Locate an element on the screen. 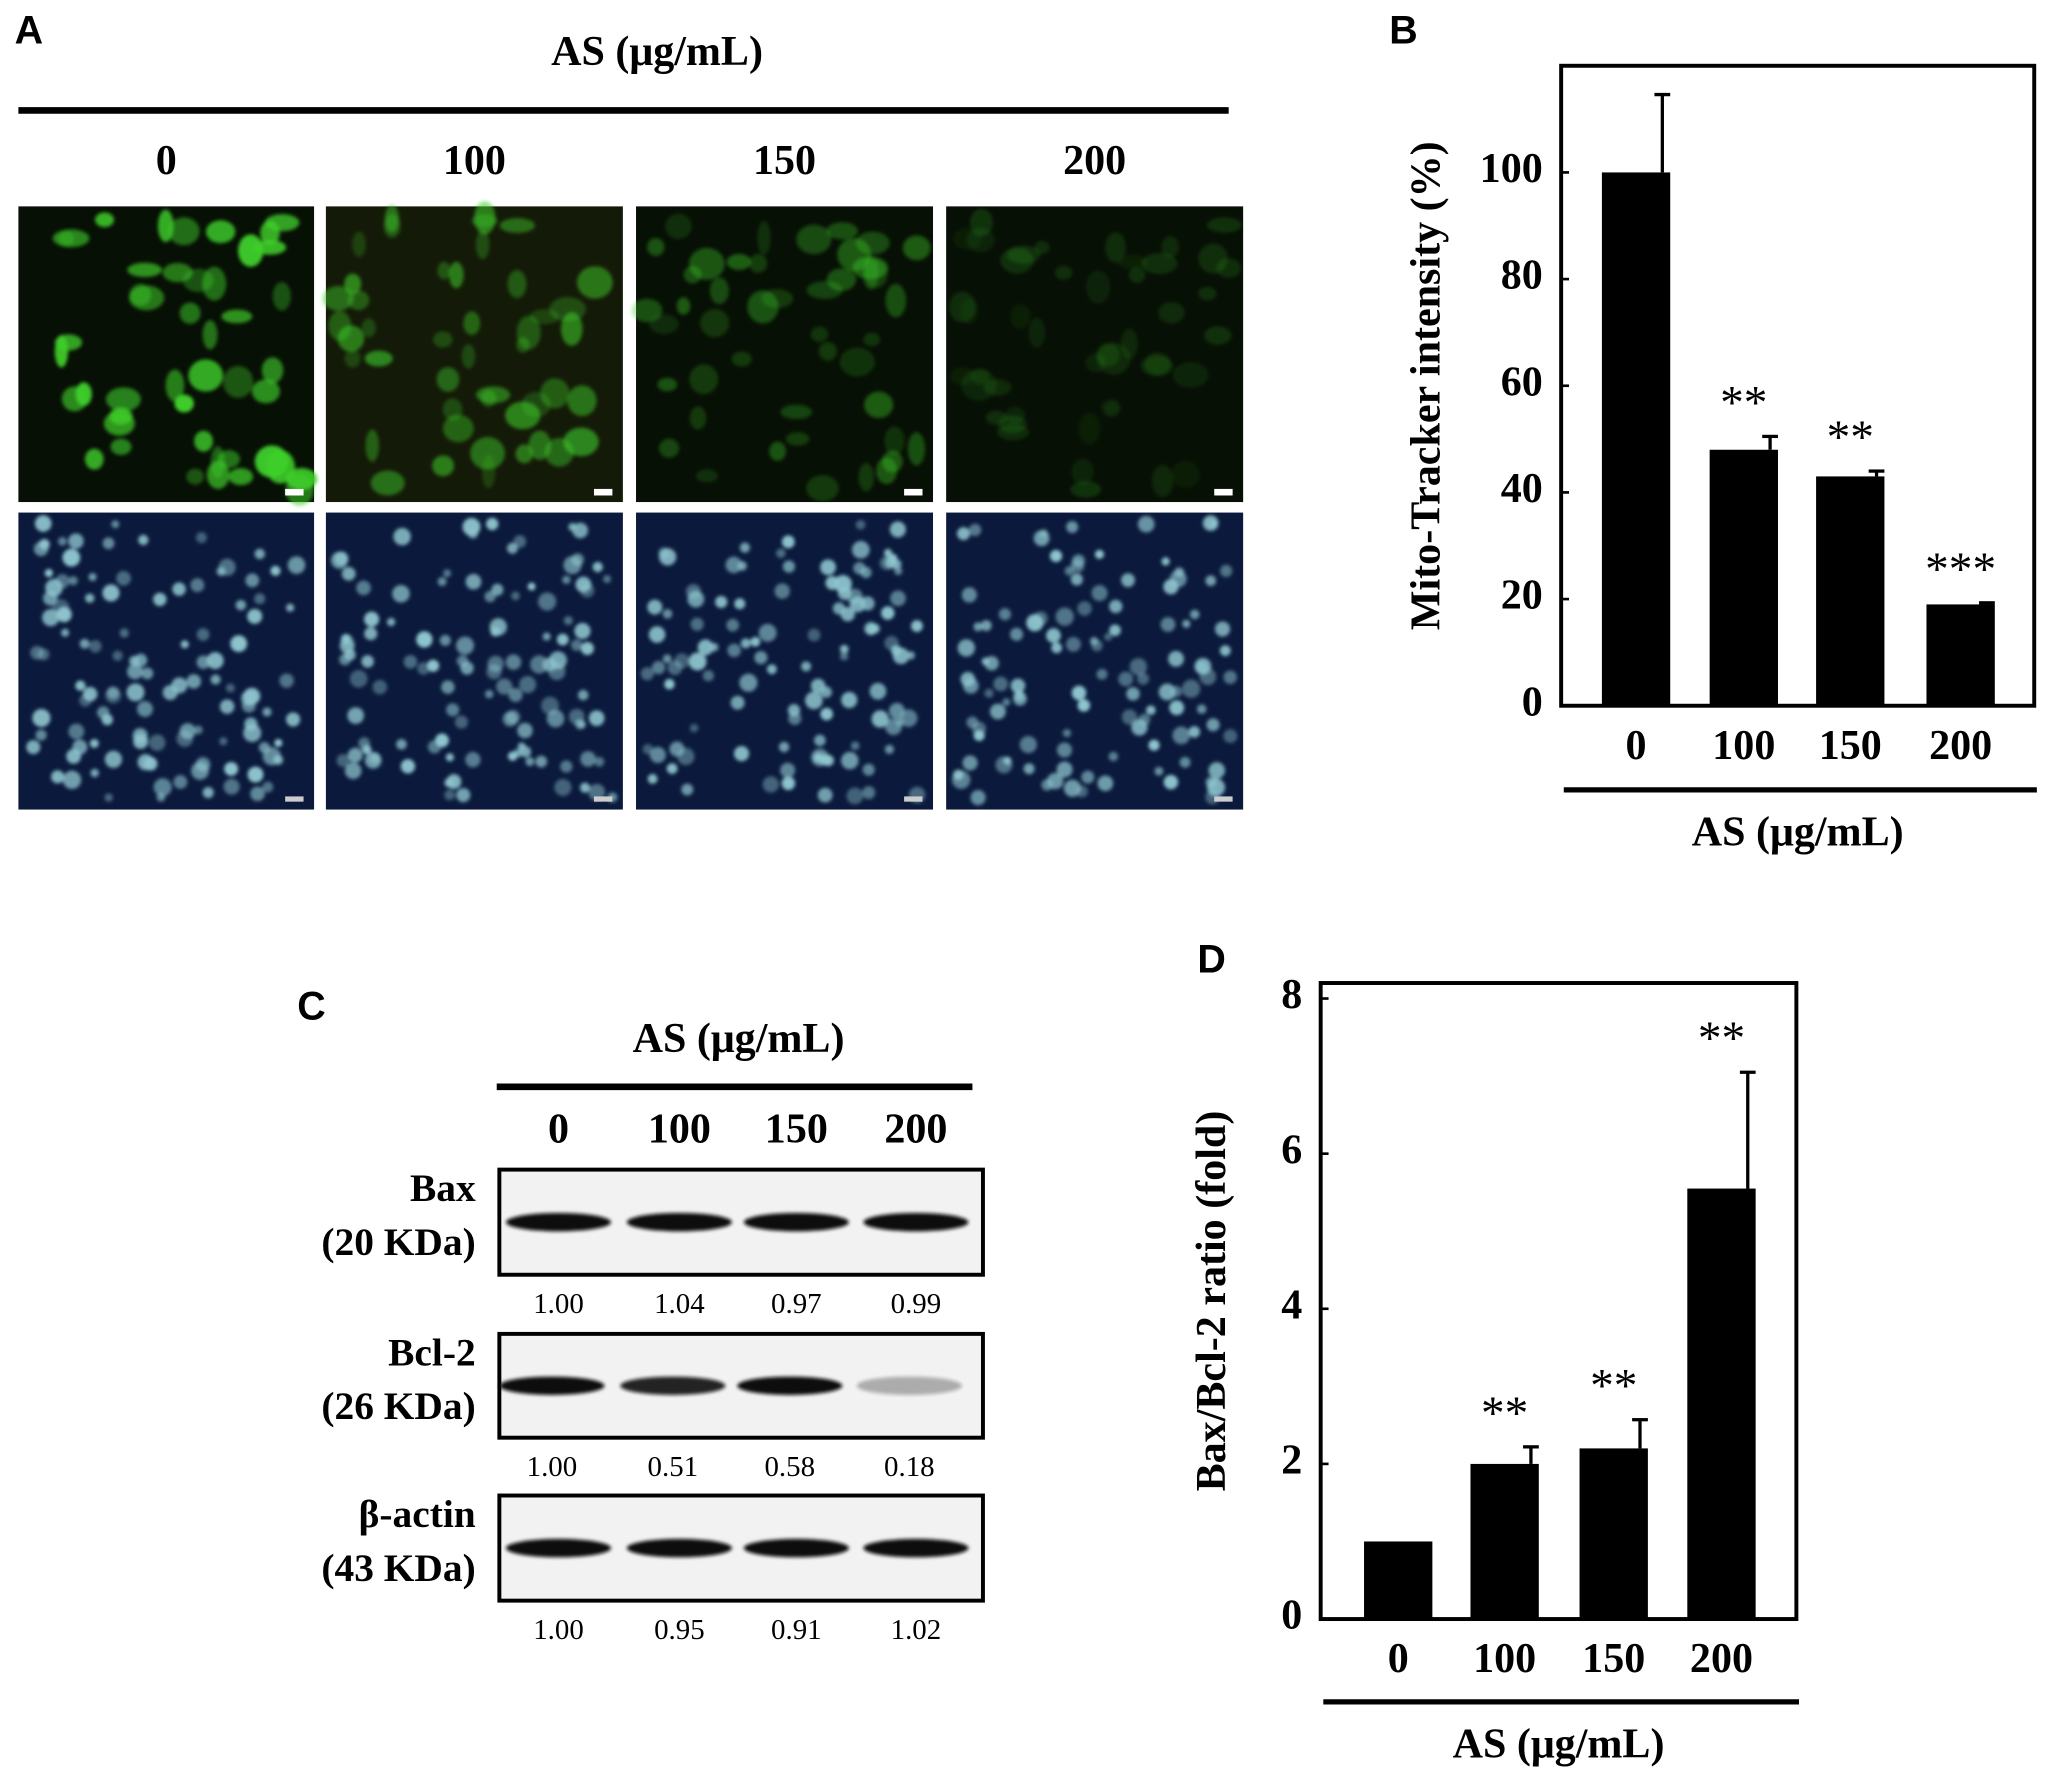  y-tick-label: 2 is located at coordinates (1291, 1461).